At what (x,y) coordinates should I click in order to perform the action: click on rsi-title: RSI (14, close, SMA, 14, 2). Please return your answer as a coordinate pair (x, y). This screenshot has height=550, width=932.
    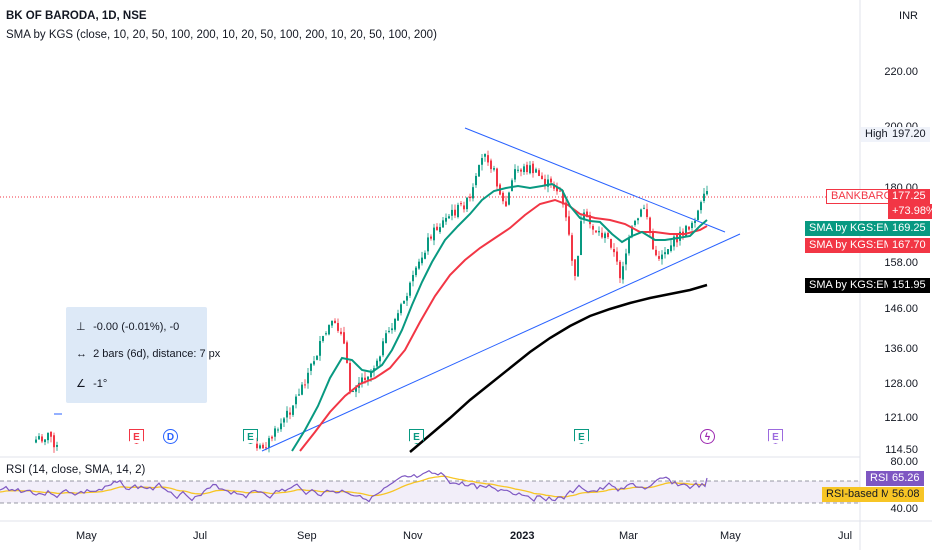
    Looking at the image, I should click on (76, 470).